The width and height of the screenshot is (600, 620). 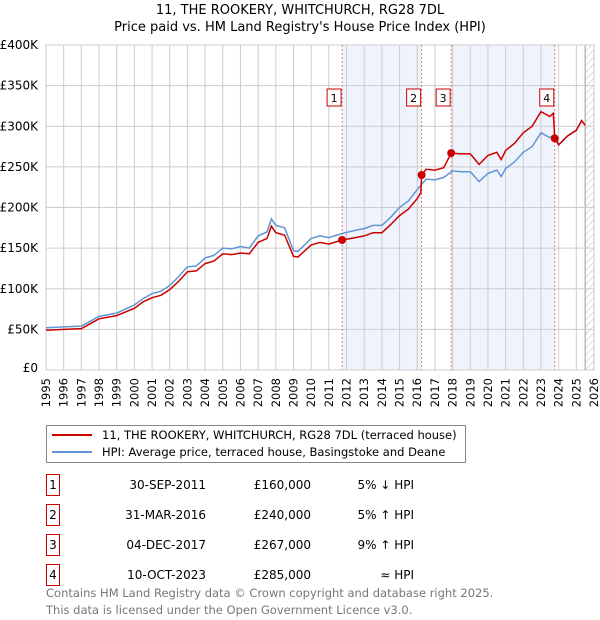 What do you see at coordinates (99, 392) in the screenshot?
I see `x-tick-label: 1998` at bounding box center [99, 392].